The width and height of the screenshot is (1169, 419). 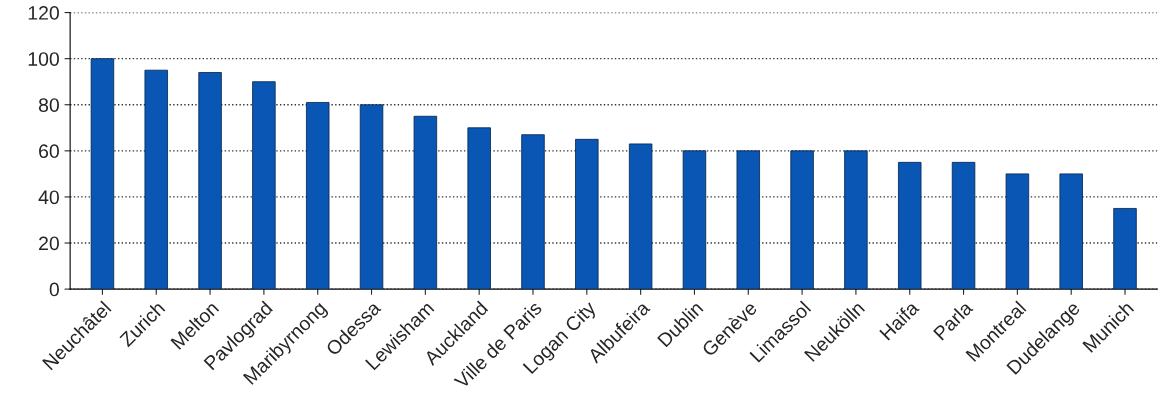 What do you see at coordinates (49, 243) in the screenshot?
I see `y-tick-label: 20` at bounding box center [49, 243].